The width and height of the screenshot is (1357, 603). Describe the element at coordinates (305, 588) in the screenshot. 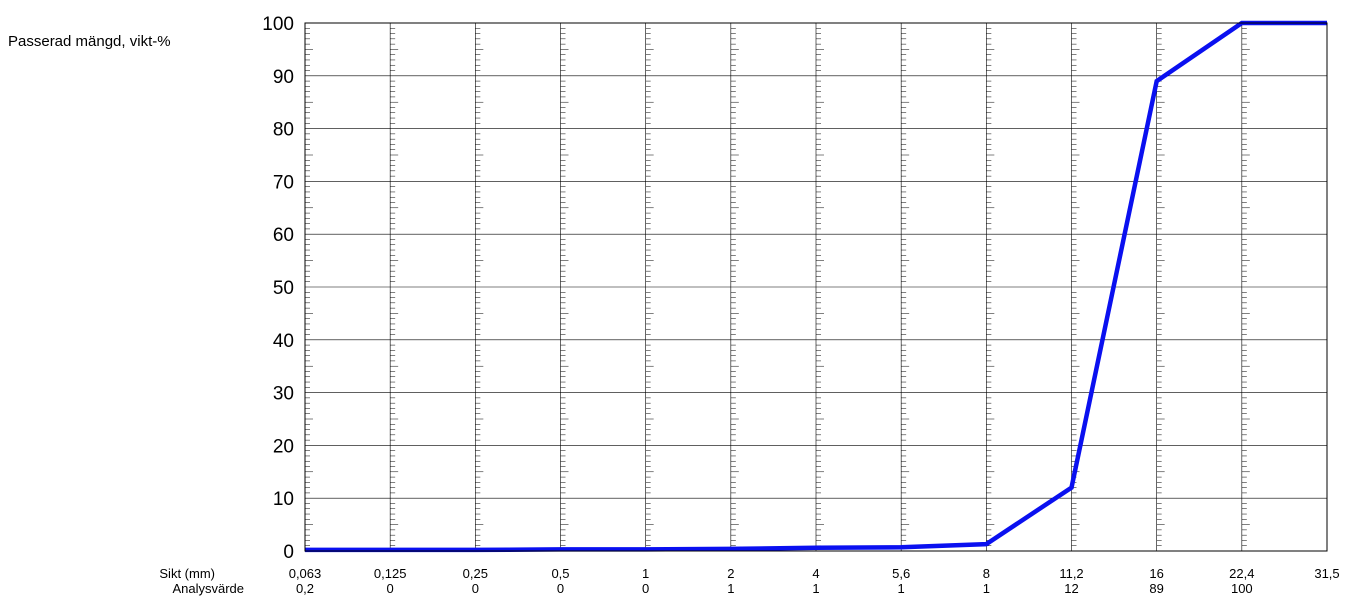

I see `analysis-value: 0,2` at that location.